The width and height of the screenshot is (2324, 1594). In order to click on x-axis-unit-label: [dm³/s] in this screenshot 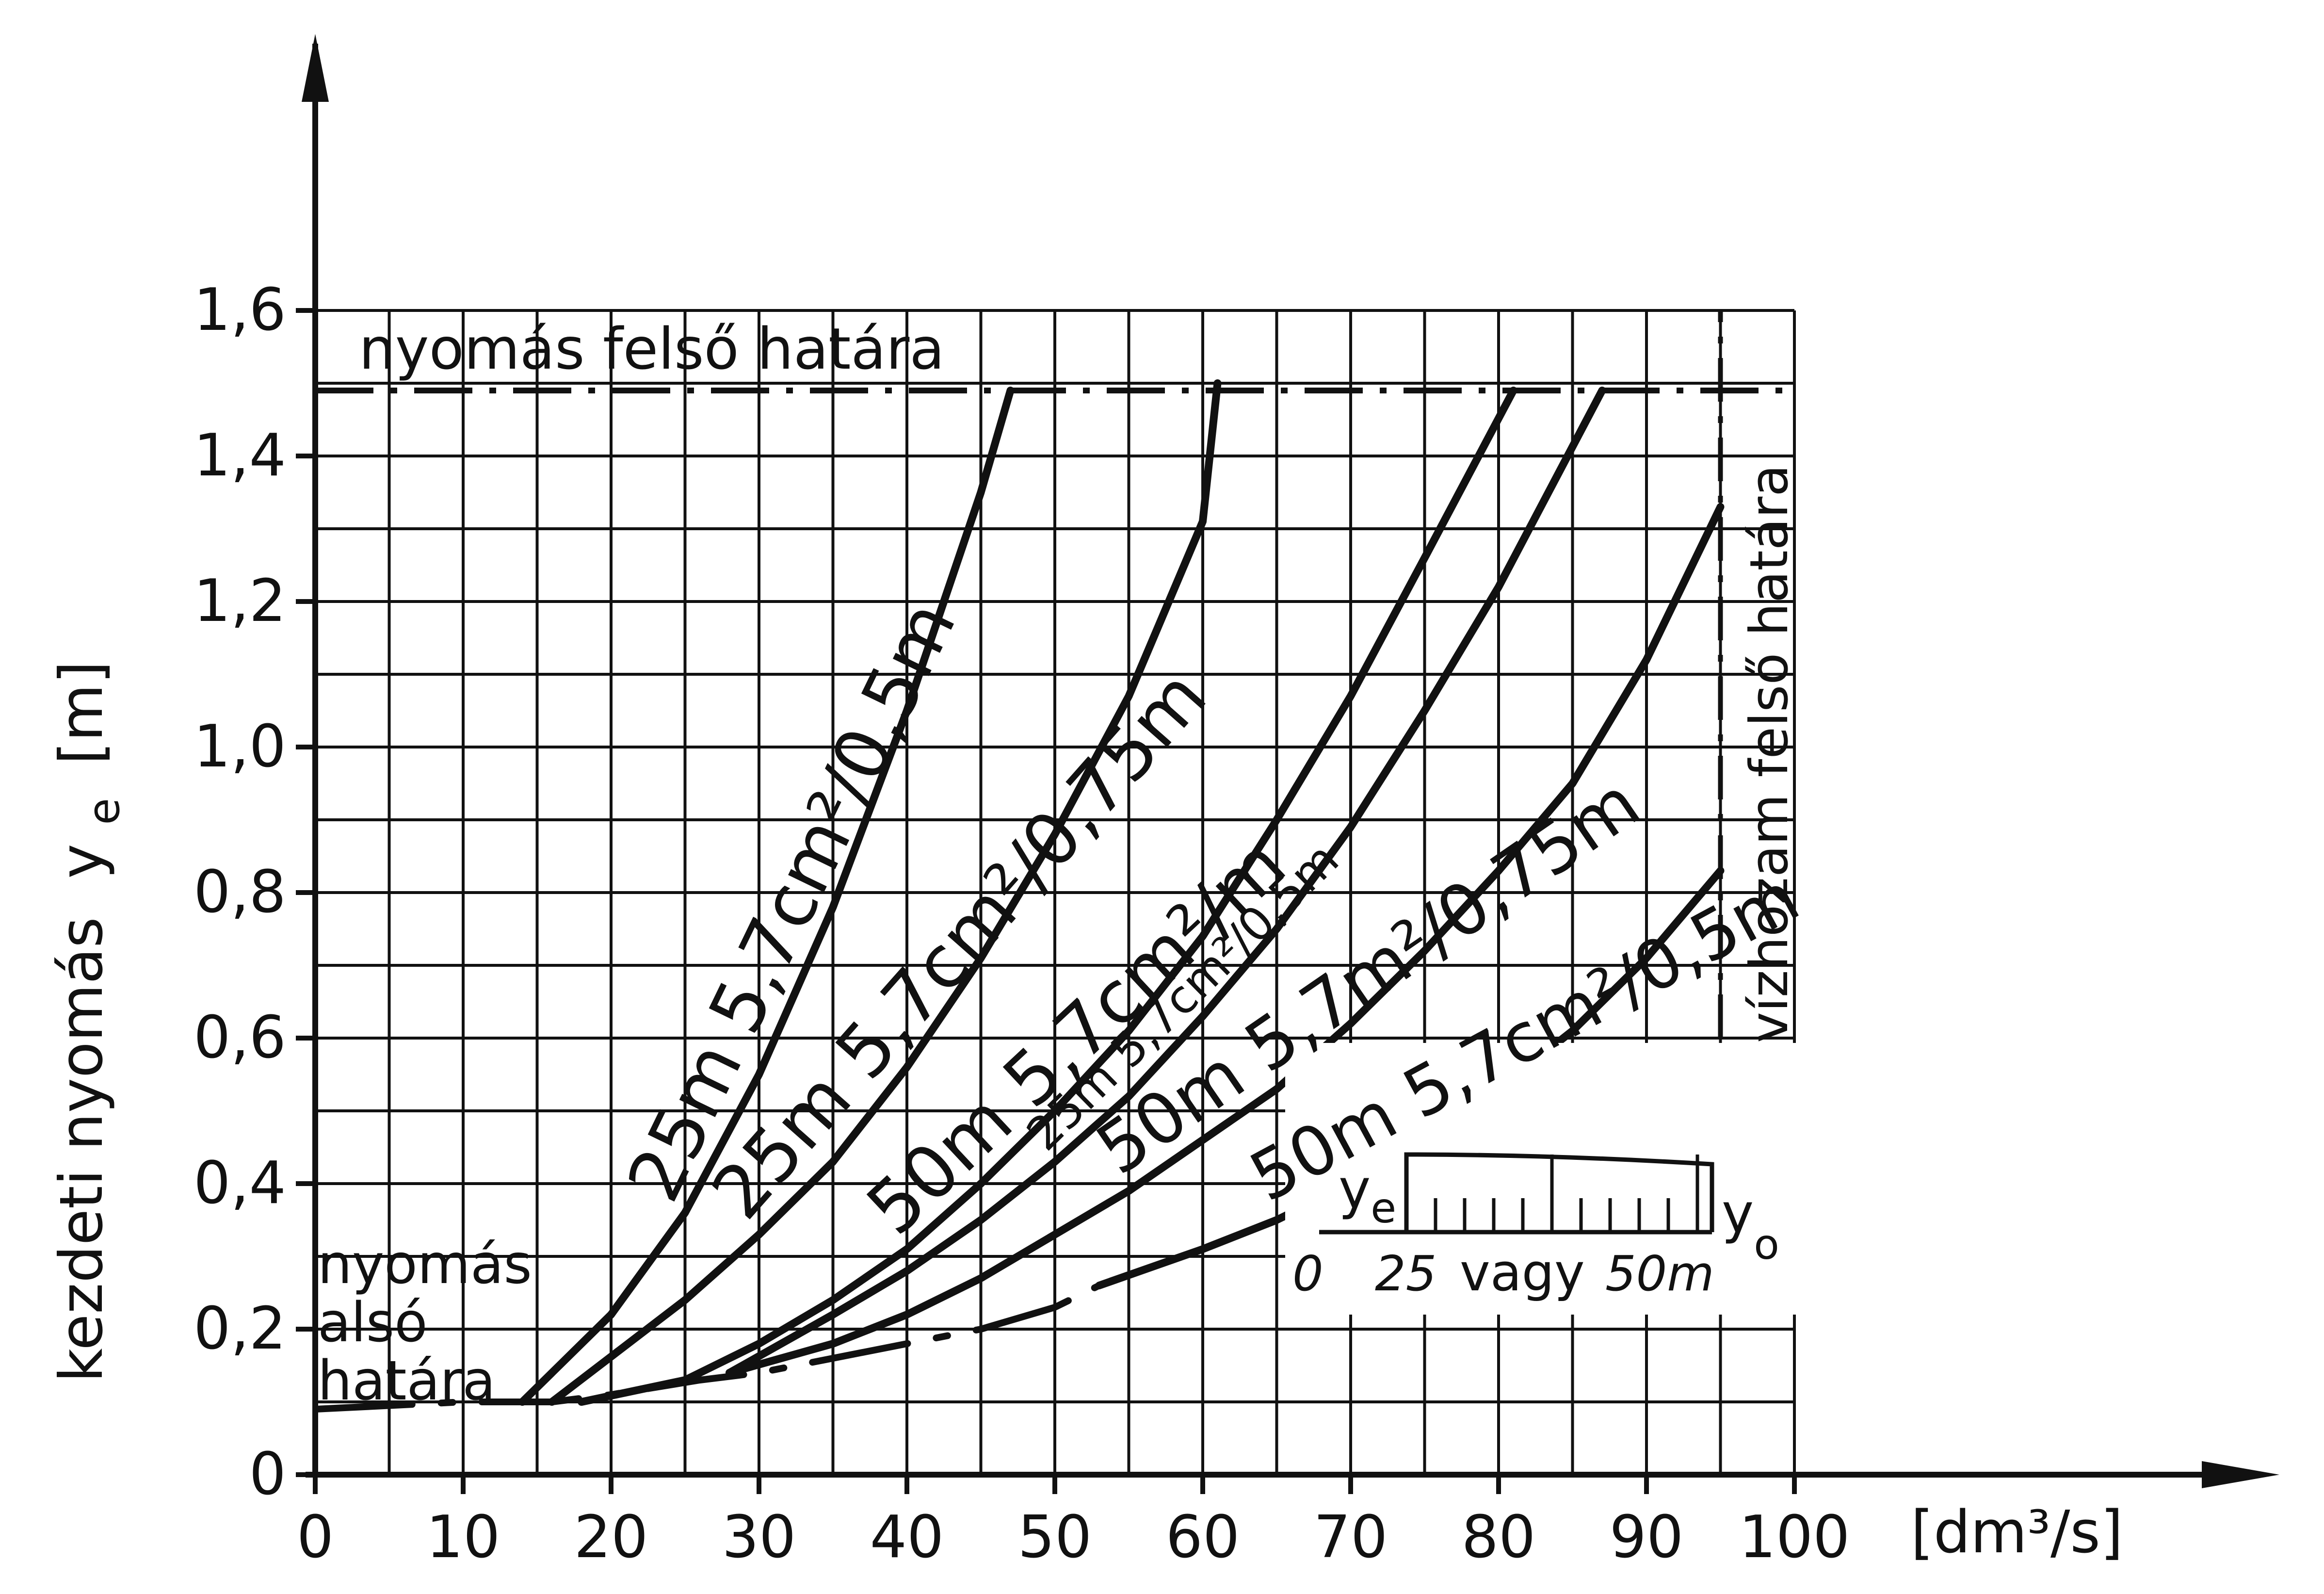, I will do `click(2017, 1533)`.